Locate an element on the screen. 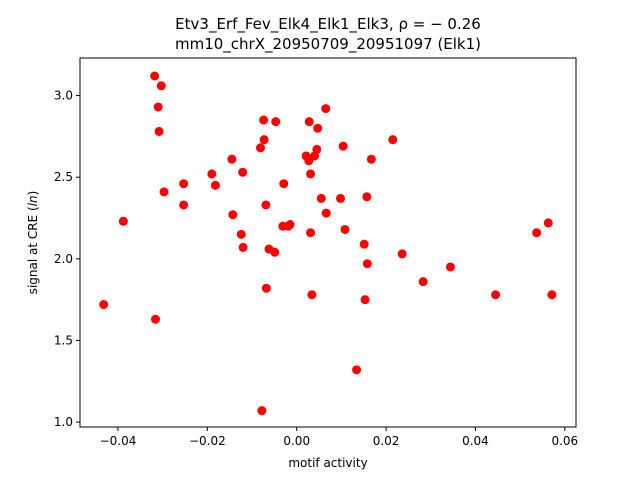 The width and height of the screenshot is (640, 480). chart-subtitle: mm10_chrX_20950709_20951097 (Elk1) is located at coordinates (328, 44).